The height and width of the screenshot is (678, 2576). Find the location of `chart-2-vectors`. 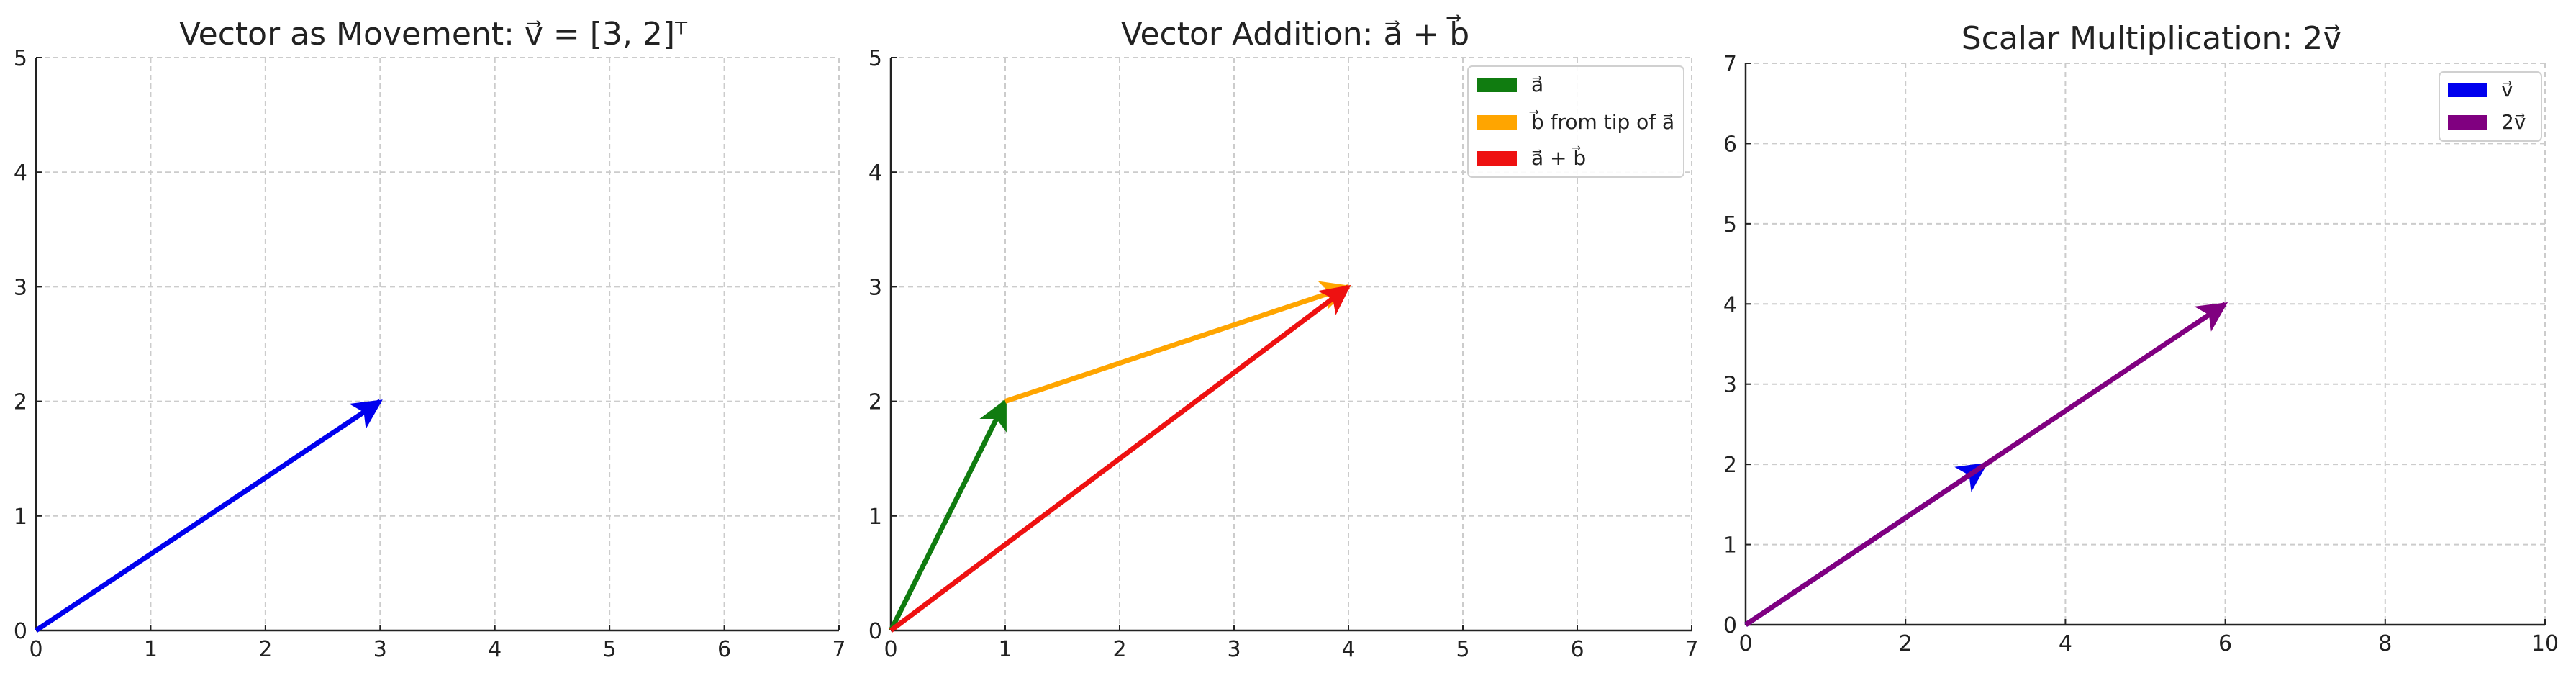

chart-2-vectors is located at coordinates (1119, 457).